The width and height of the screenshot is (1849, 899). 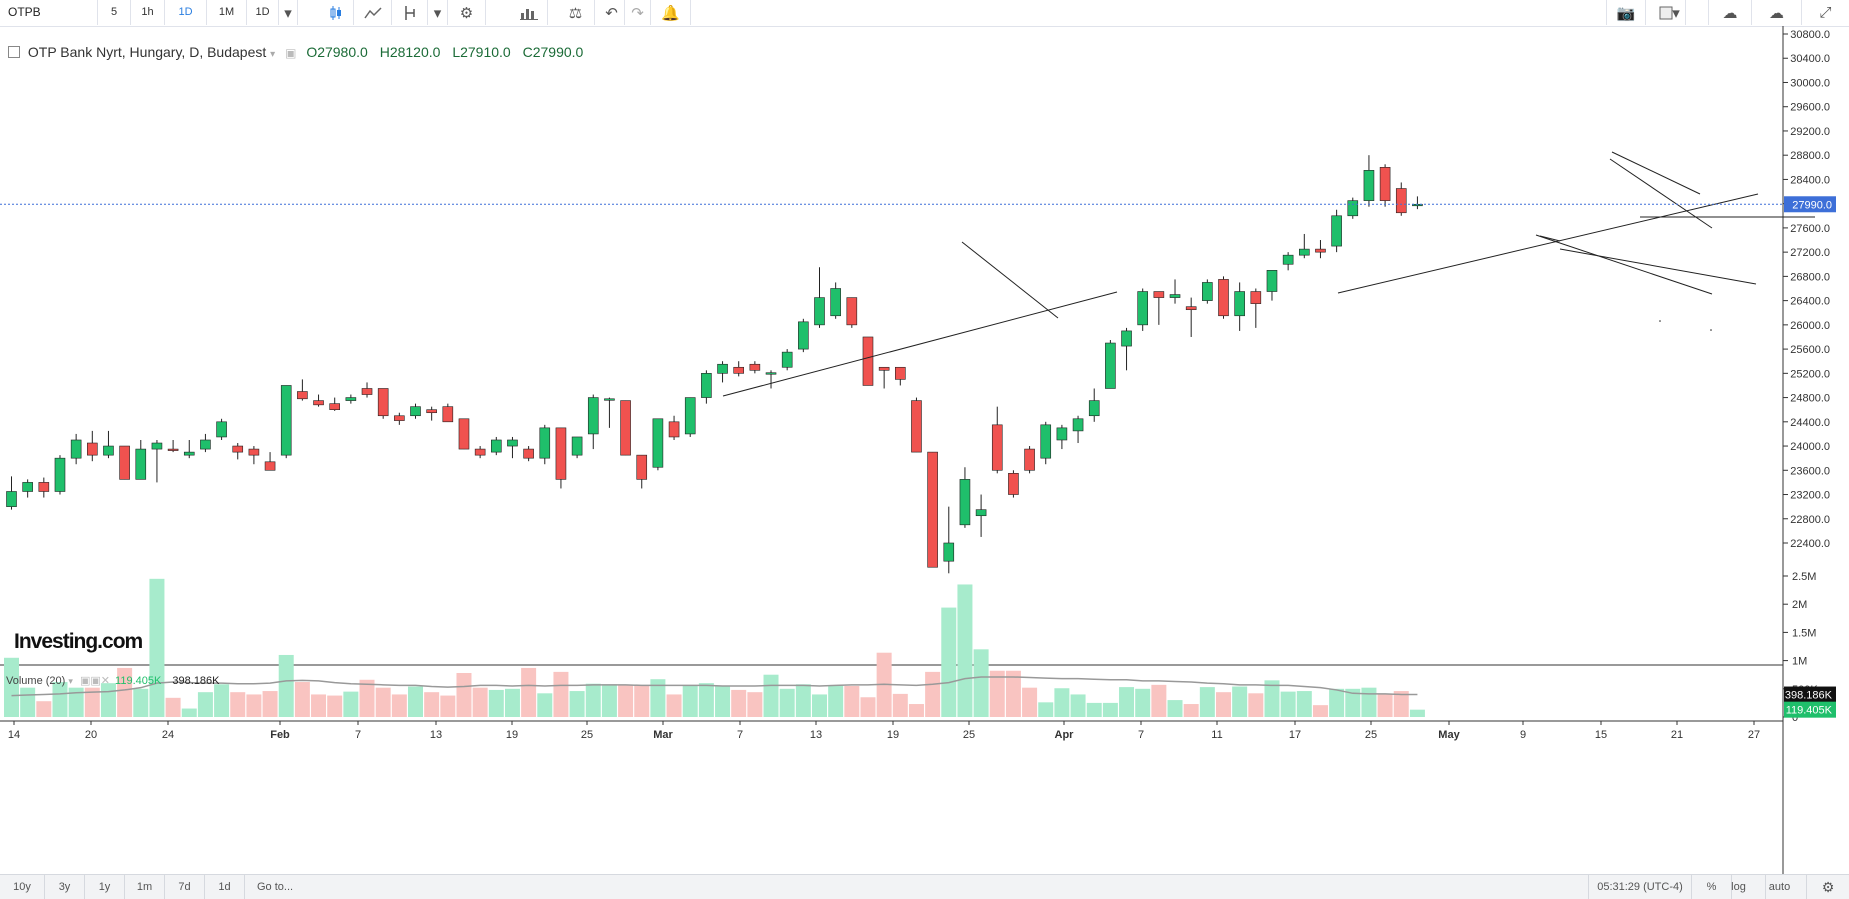 I want to click on compare-scale-icon: ⚖, so click(x=576, y=12).